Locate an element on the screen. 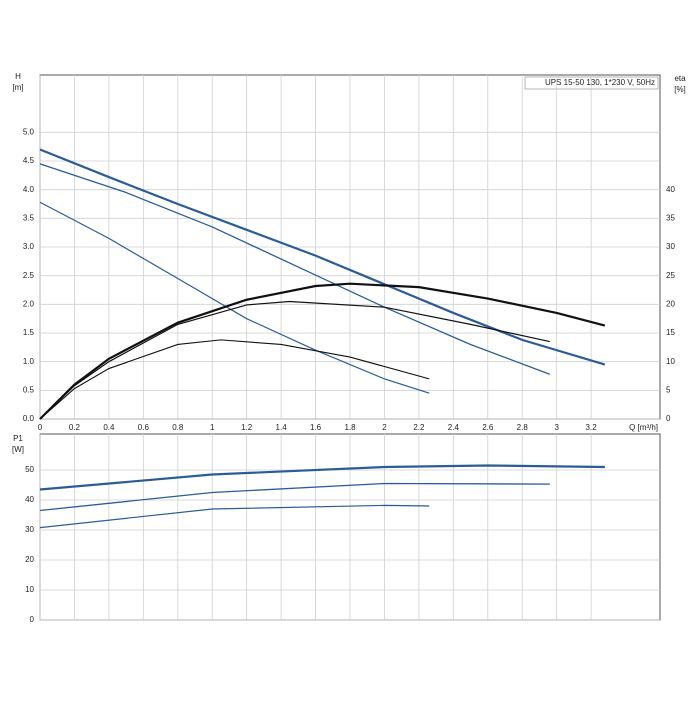 This screenshot has height=705, width=700. x-tick-label: 0.6 is located at coordinates (144, 427).